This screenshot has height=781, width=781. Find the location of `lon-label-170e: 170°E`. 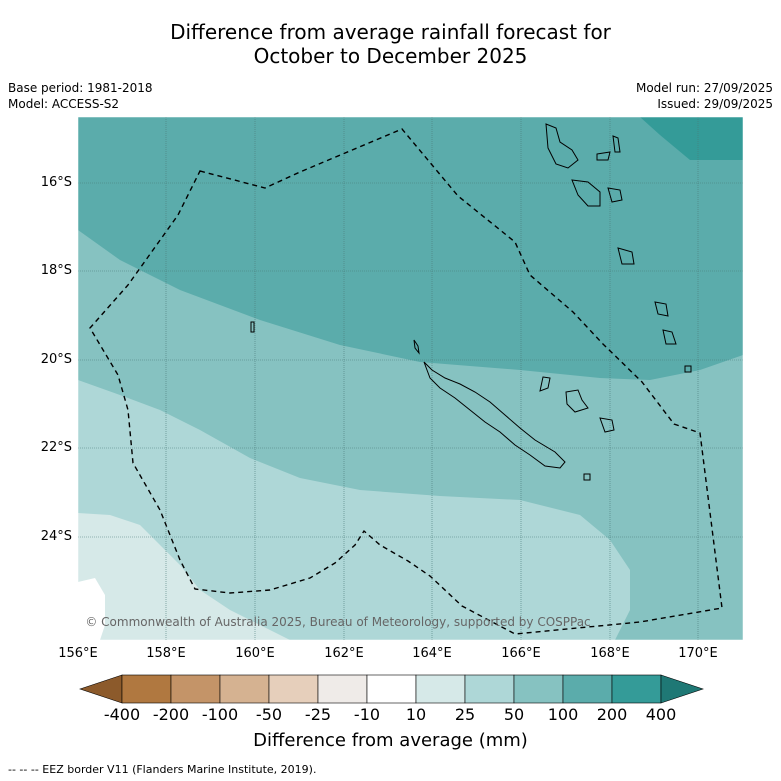

lon-label-170e: 170°E is located at coordinates (698, 653).